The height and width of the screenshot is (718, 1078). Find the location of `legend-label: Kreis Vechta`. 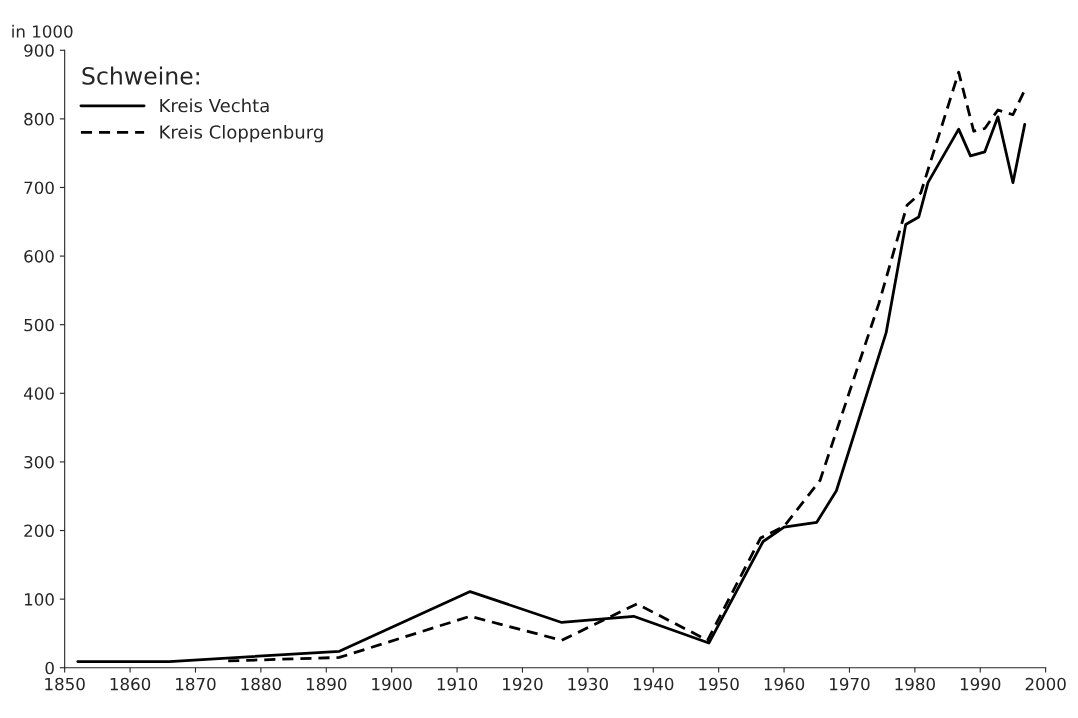

legend-label: Kreis Vechta is located at coordinates (214, 105).